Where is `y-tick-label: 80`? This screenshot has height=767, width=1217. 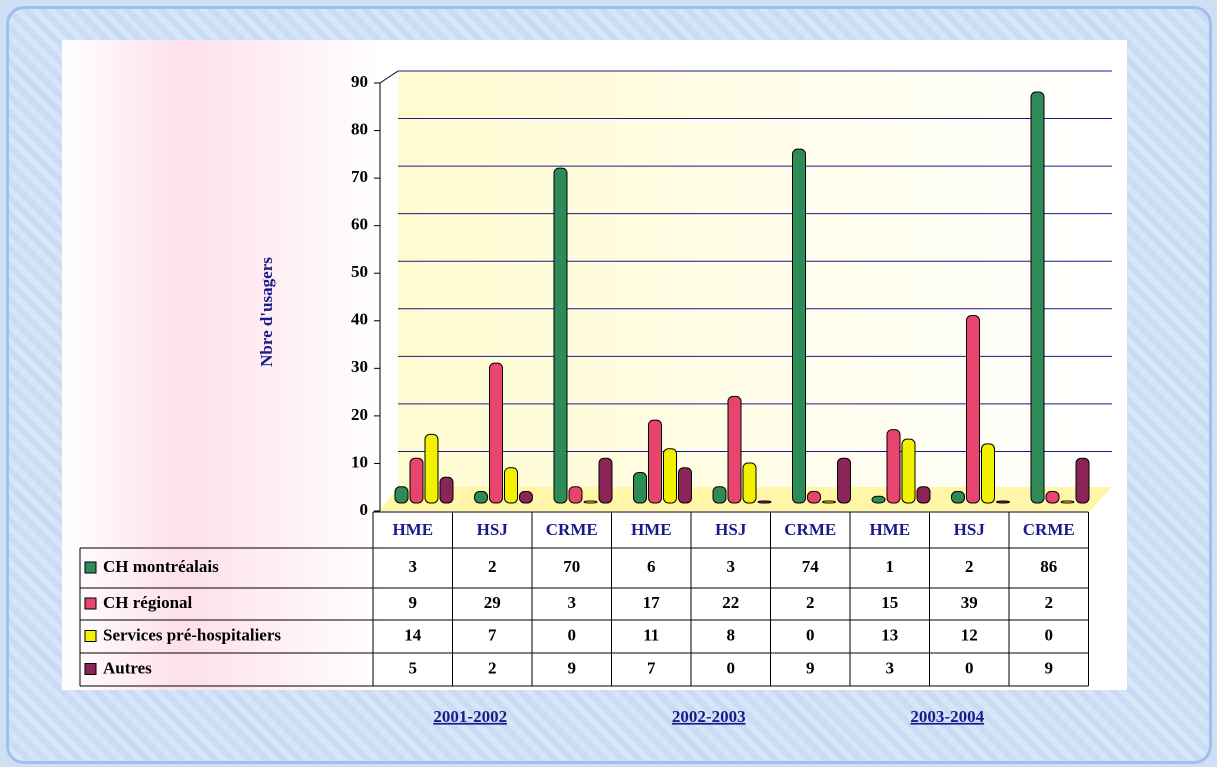 y-tick-label: 80 is located at coordinates (359, 128).